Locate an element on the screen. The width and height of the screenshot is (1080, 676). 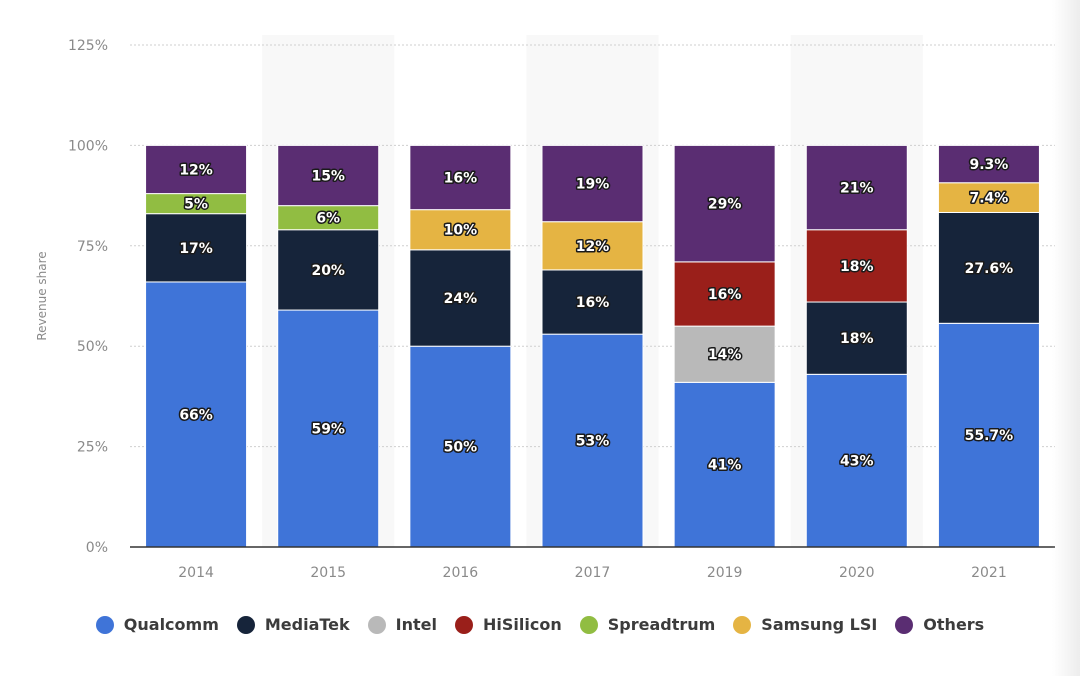
data-label: 9.3% is located at coordinates (989, 165).